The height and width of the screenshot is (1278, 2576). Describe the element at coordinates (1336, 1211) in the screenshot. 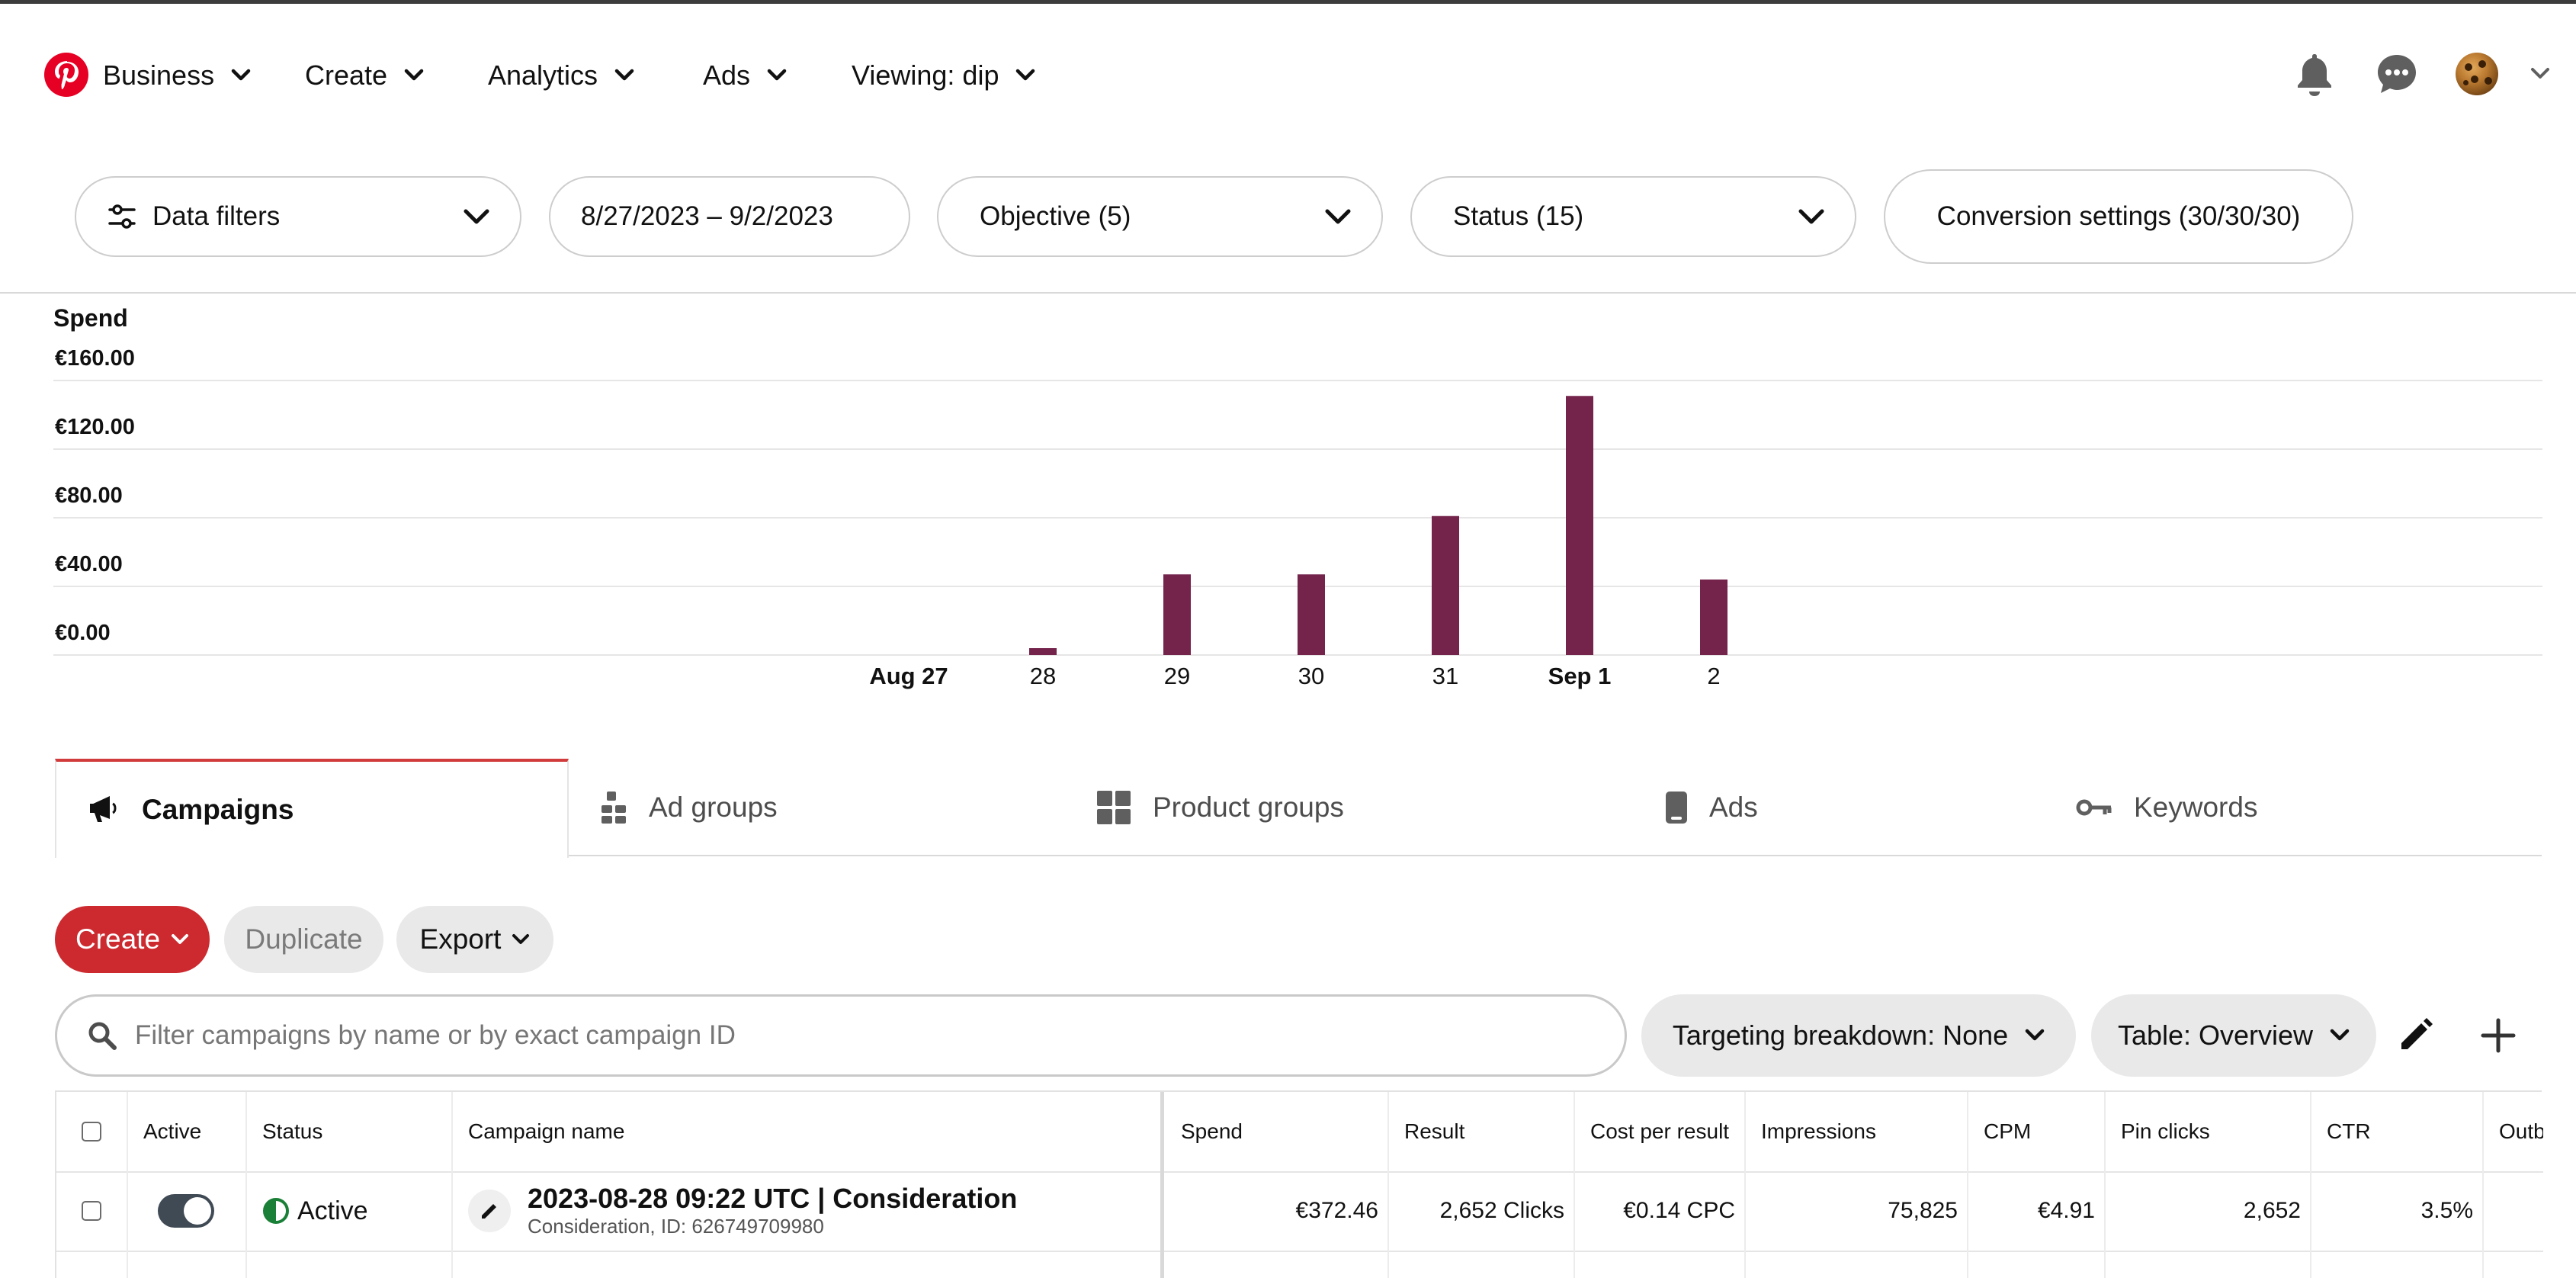

I see `spend-value: €372.46` at that location.